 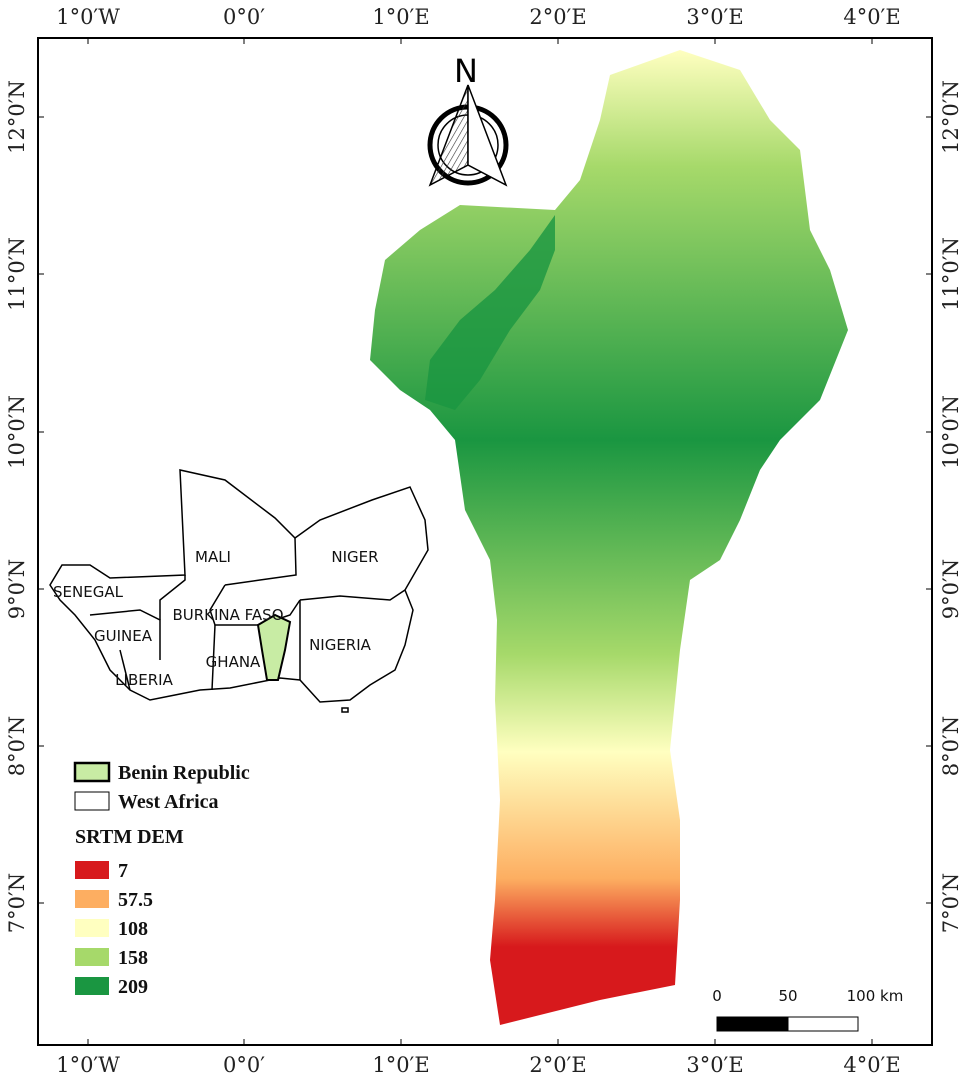 I want to click on north-label: N, so click(x=466, y=71).